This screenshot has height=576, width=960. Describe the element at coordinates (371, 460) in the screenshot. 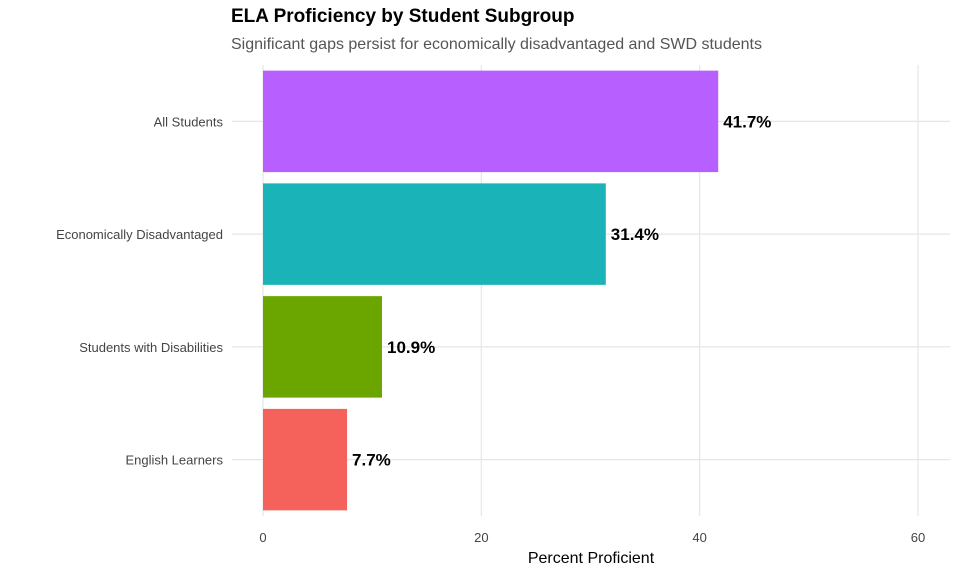

I see `data-label: 7.7%` at that location.